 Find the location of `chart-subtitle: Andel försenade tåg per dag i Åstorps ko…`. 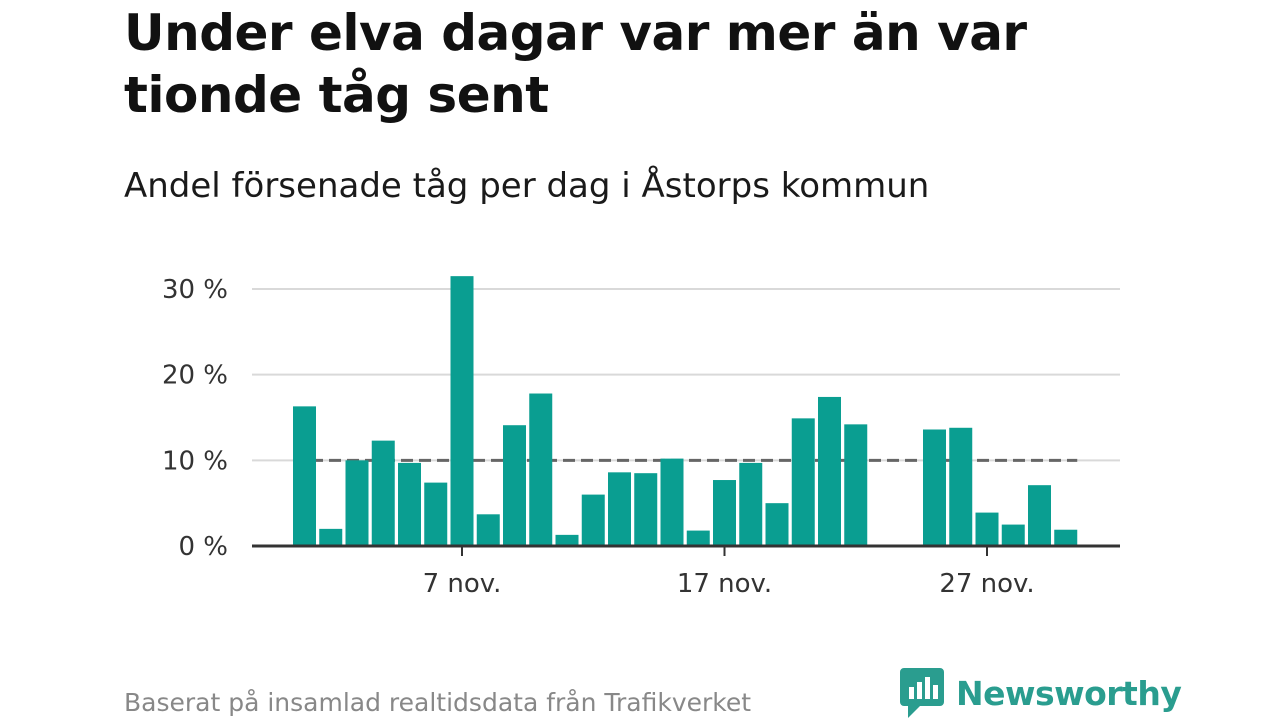

chart-subtitle: Andel försenade tåg per dag i Åstorps ko… is located at coordinates (527, 186).